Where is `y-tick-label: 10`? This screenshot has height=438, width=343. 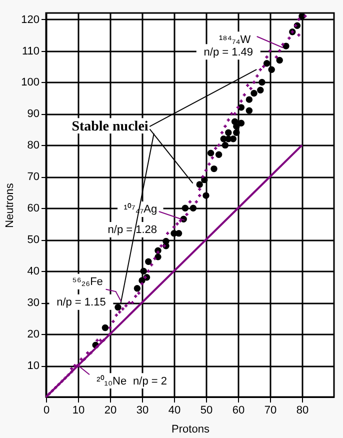
y-tick-label: 10 is located at coordinates (33, 366).